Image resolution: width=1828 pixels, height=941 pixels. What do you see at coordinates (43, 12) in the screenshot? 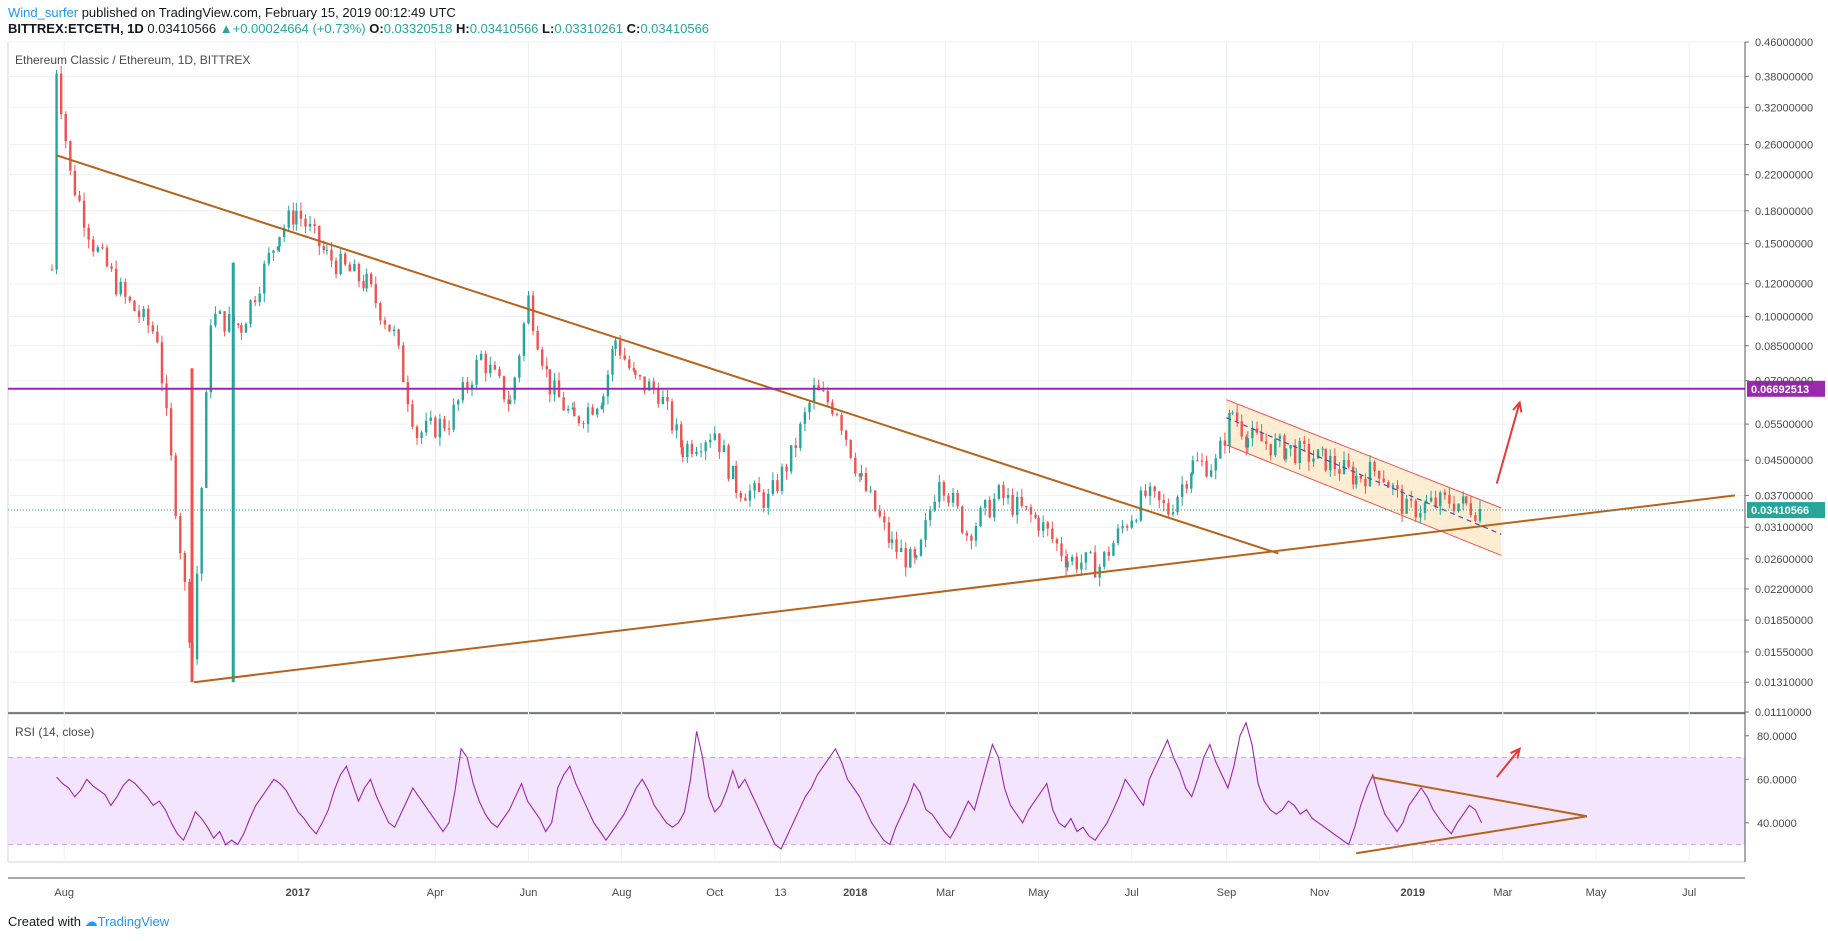
I see `author-link: Wind_surfer` at bounding box center [43, 12].